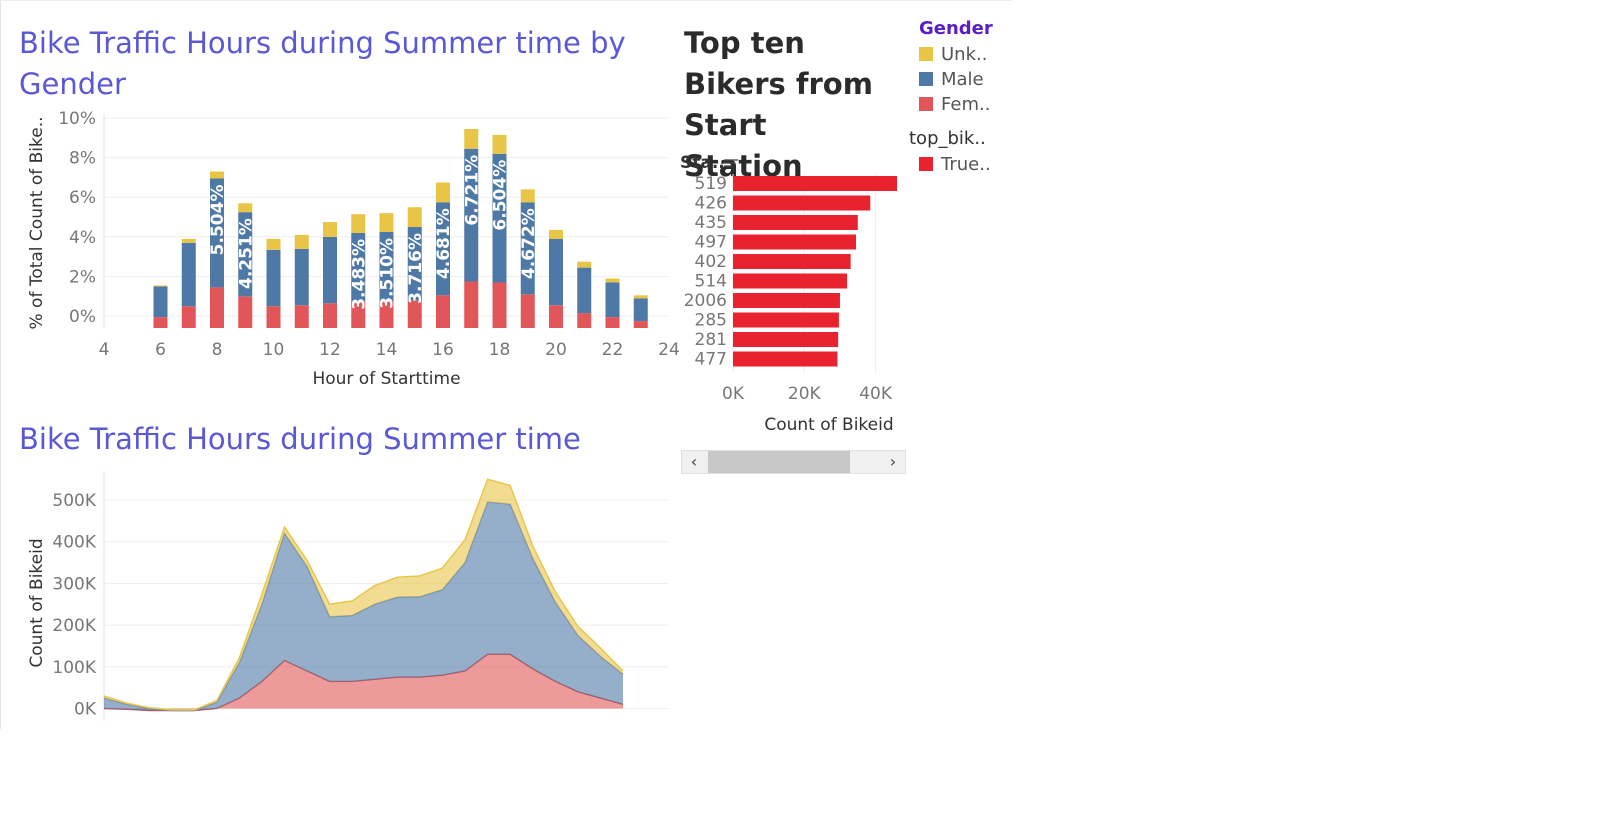  What do you see at coordinates (74, 501) in the screenshot?
I see `y-tick-label: 500K` at bounding box center [74, 501].